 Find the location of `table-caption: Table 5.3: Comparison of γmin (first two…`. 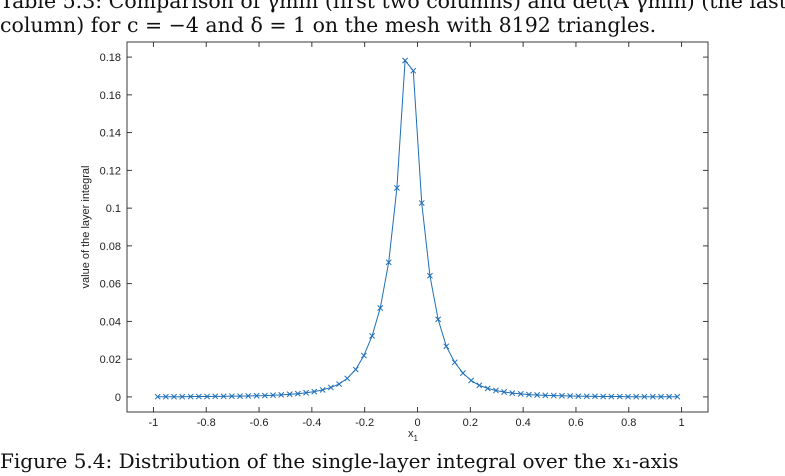

table-caption: Table 5.3: Comparison of γmin (first two… is located at coordinates (392, 18).